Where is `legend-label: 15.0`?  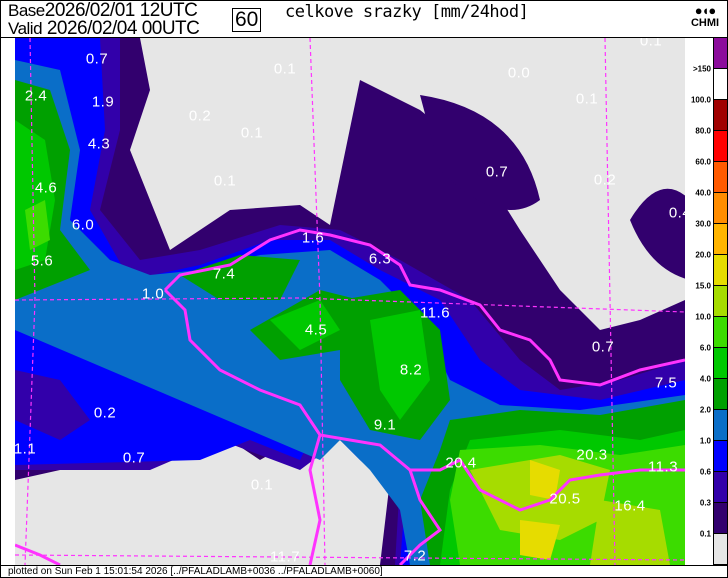 legend-label: 15.0 is located at coordinates (703, 286).